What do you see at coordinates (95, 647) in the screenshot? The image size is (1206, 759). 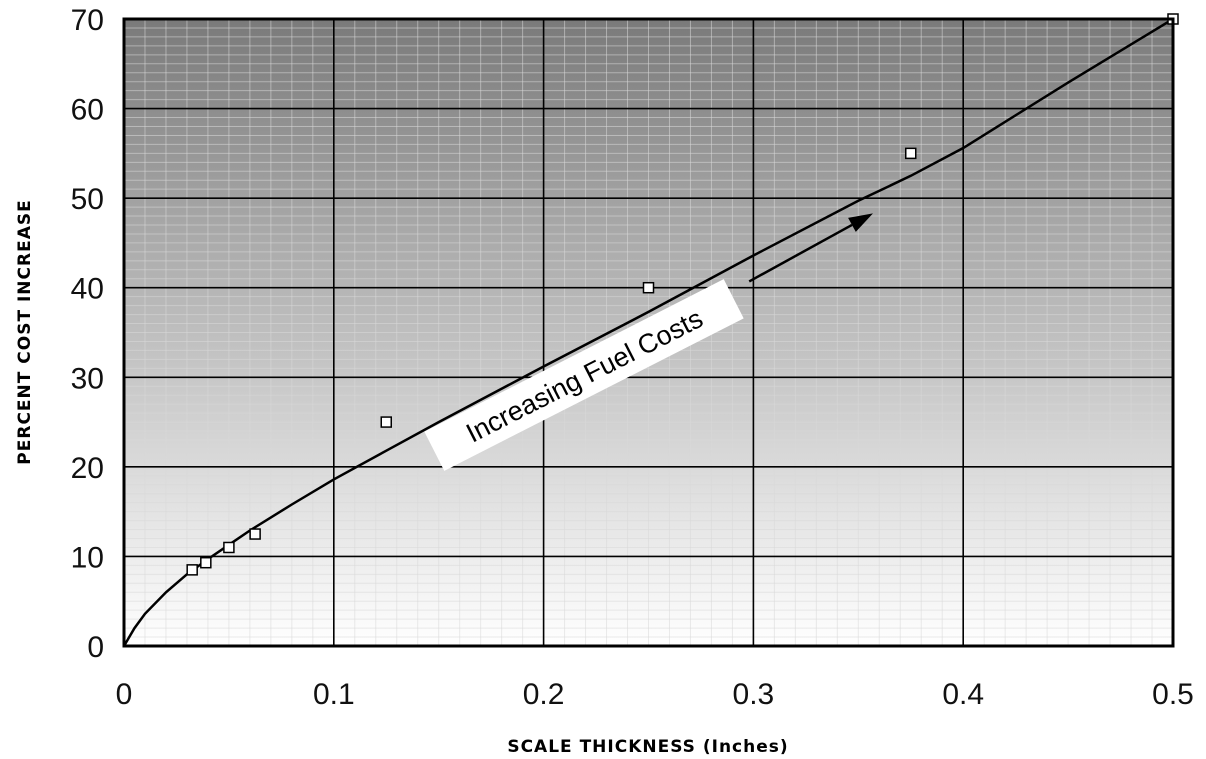 I see `y-tick-label: 0` at bounding box center [95, 647].